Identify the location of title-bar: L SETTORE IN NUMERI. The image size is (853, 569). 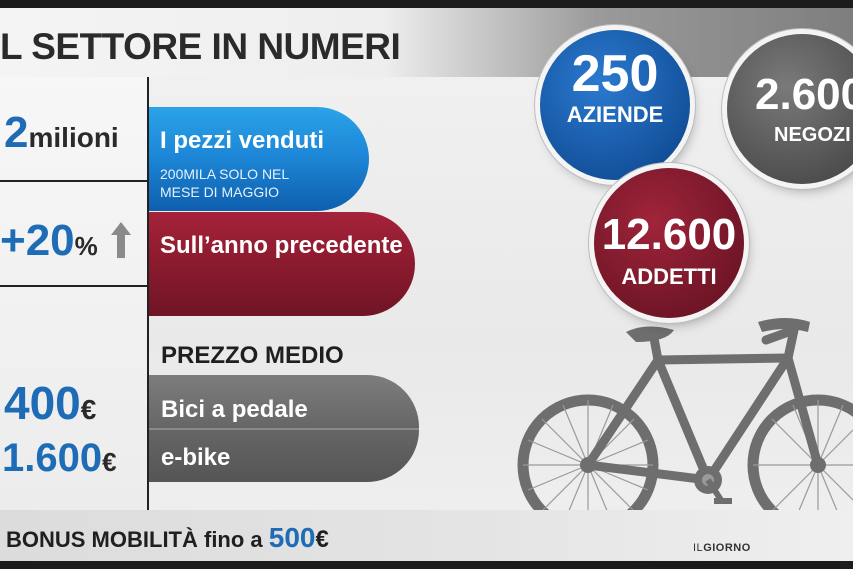
(426, 42).